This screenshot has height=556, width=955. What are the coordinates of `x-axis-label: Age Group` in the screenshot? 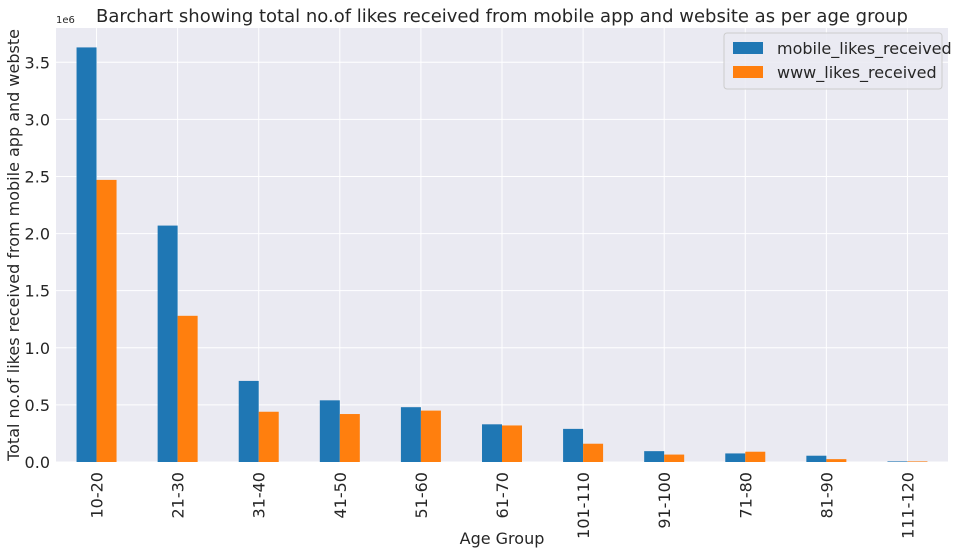 It's located at (502, 538).